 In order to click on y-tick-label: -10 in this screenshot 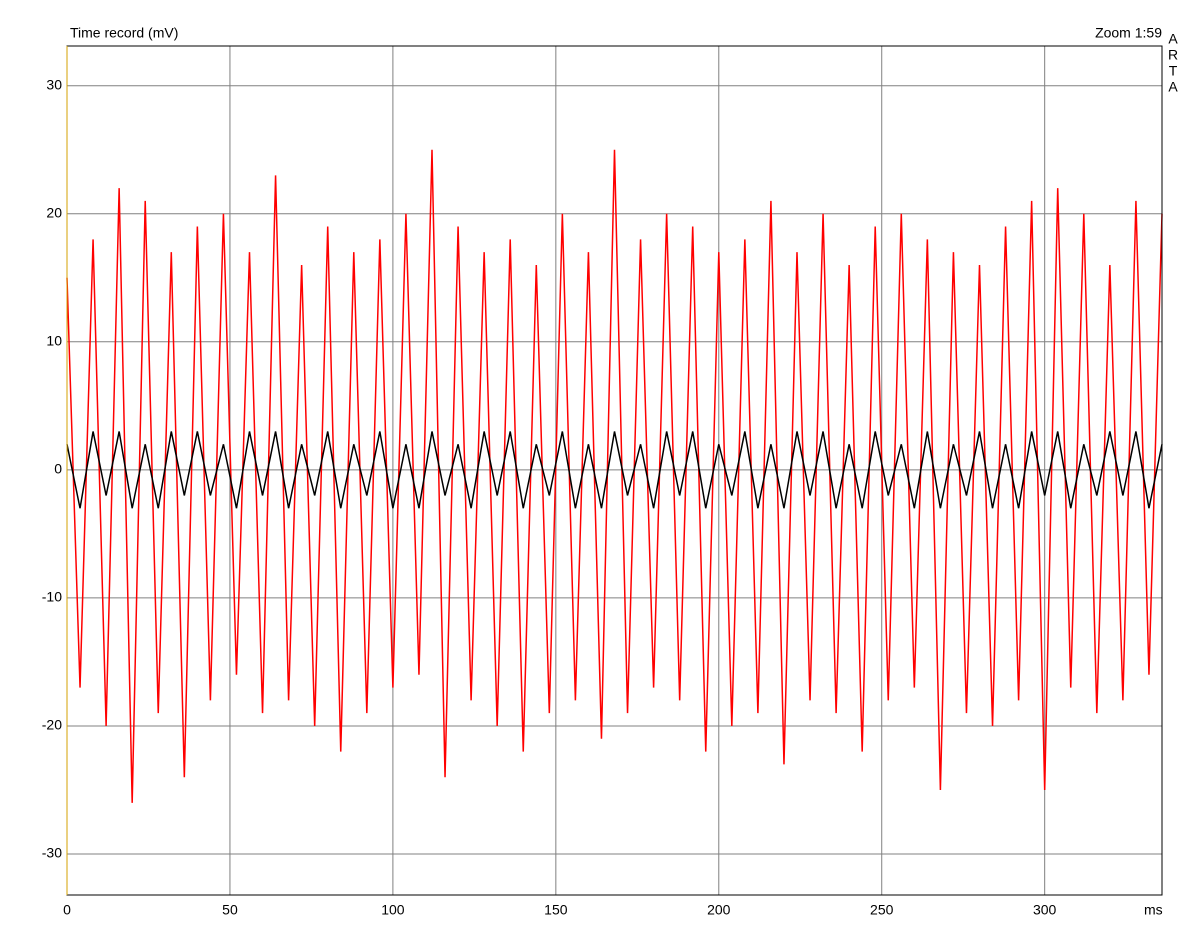, I will do `click(52, 597)`.